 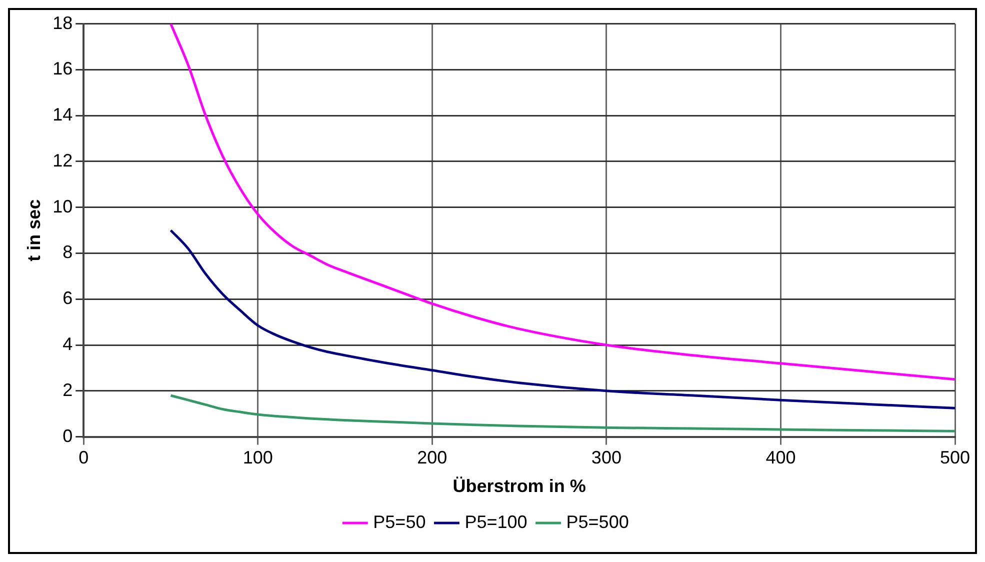 I want to click on y-tick-label: 14, so click(x=62, y=114).